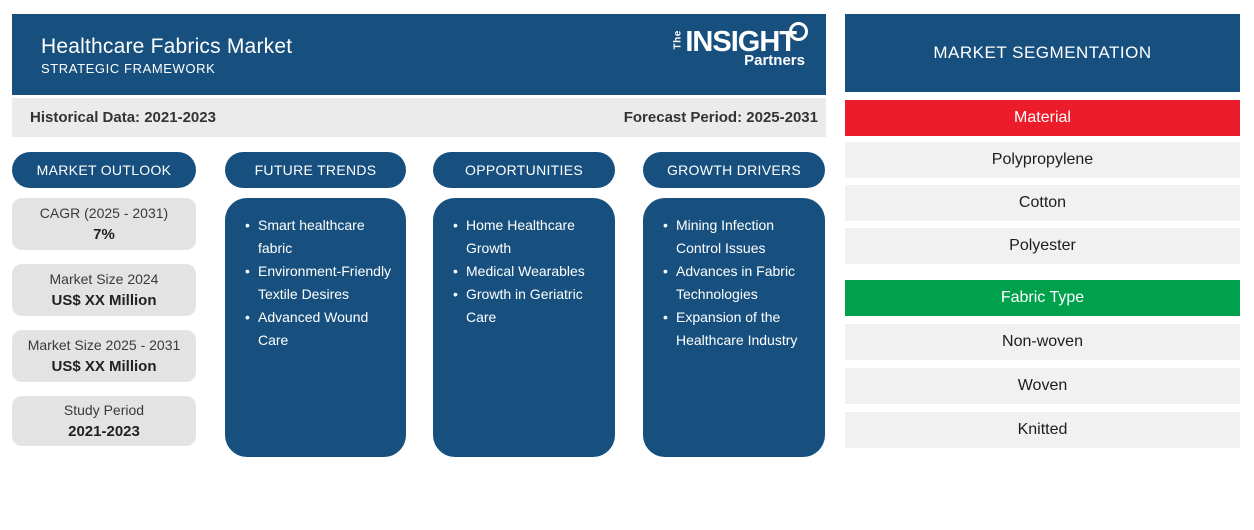 The height and width of the screenshot is (530, 1254). Describe the element at coordinates (1042, 53) in the screenshot. I see `market-segmentation-title: MARKET SEGMENTATION` at that location.